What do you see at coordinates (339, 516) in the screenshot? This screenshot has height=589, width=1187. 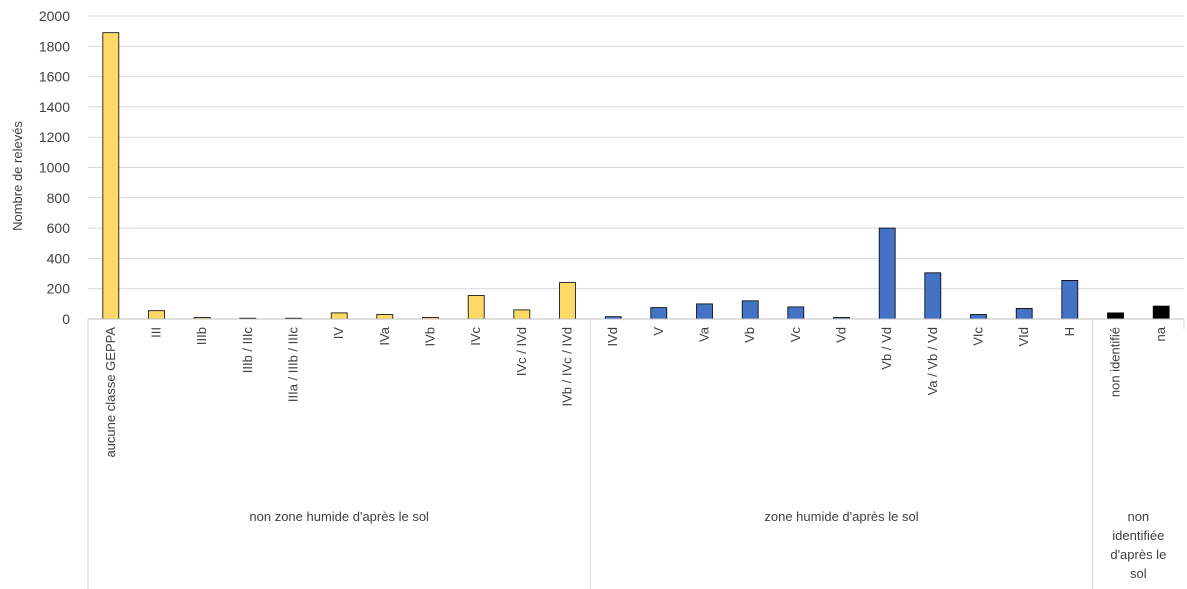 I see `group-label: non zone humide d'après le sol` at bounding box center [339, 516].